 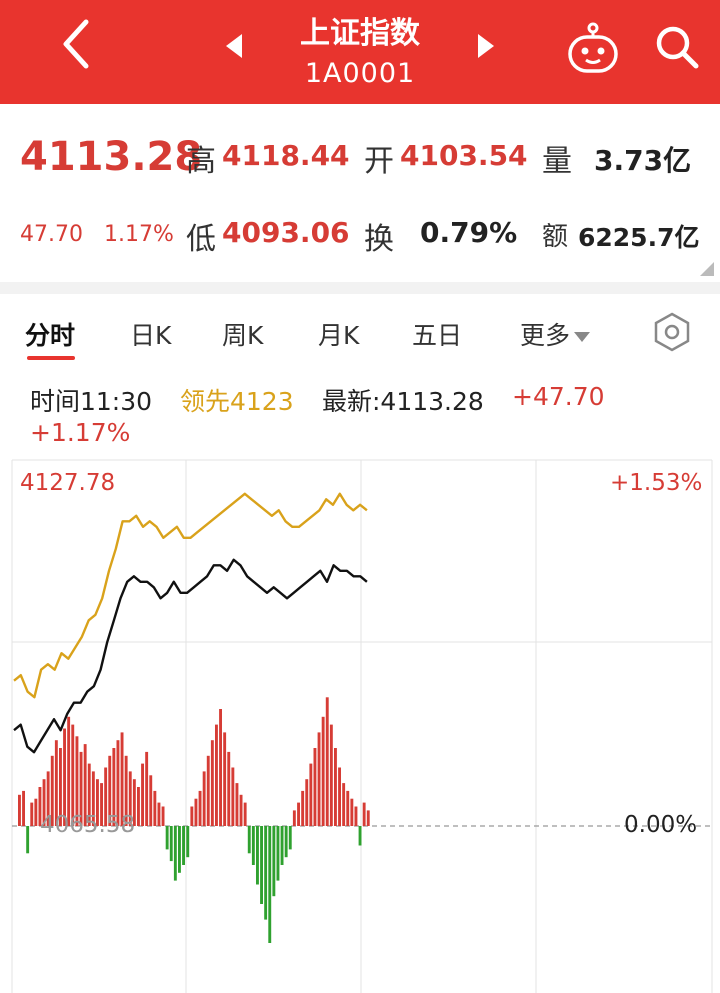 What do you see at coordinates (360, 52) in the screenshot?
I see `top-bar: 上证指数 1A0001` at bounding box center [360, 52].